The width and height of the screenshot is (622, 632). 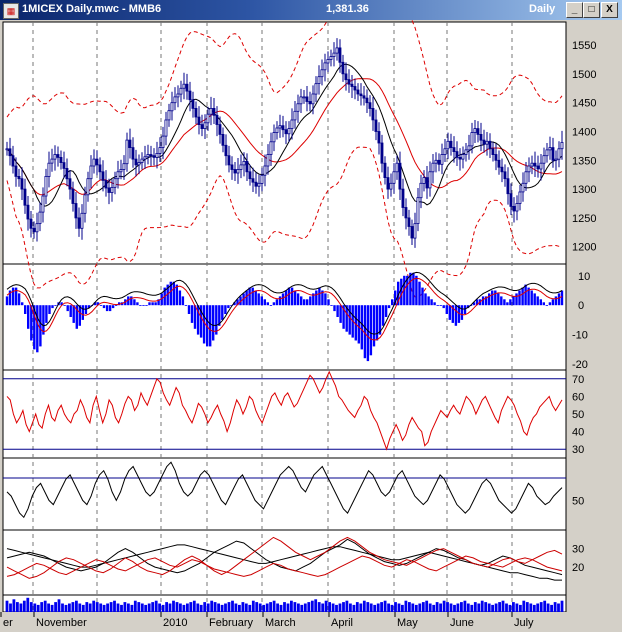 What do you see at coordinates (580, 365) in the screenshot?
I see `macd-tick-label: -20` at bounding box center [580, 365].